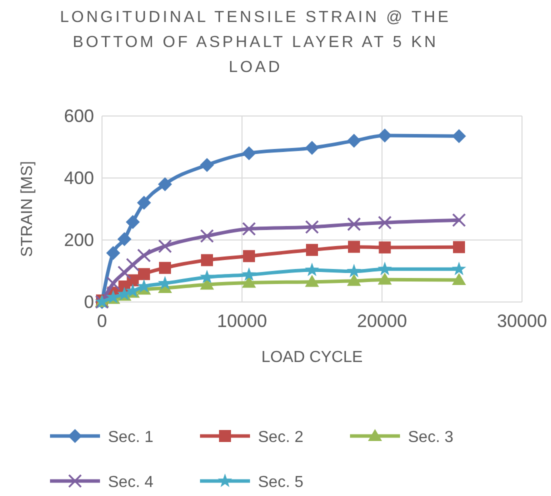 The width and height of the screenshot is (551, 496). I want to click on y-tick-label: 0, so click(89, 302).